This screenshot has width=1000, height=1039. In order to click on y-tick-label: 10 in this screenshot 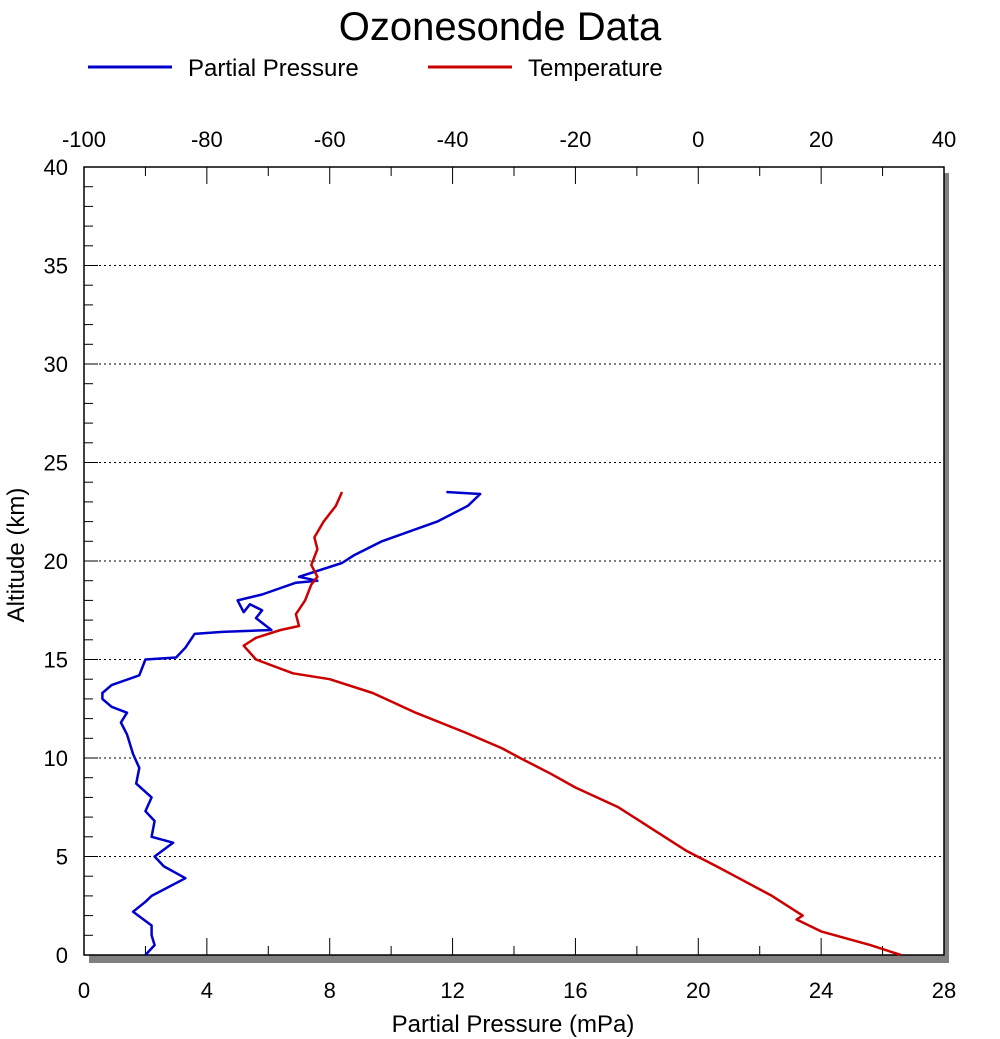, I will do `click(56, 758)`.